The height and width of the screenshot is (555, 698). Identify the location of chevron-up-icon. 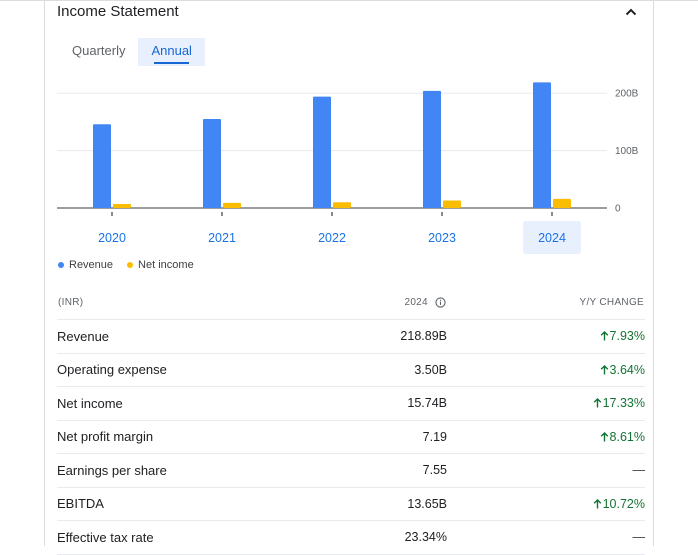
(631, 12).